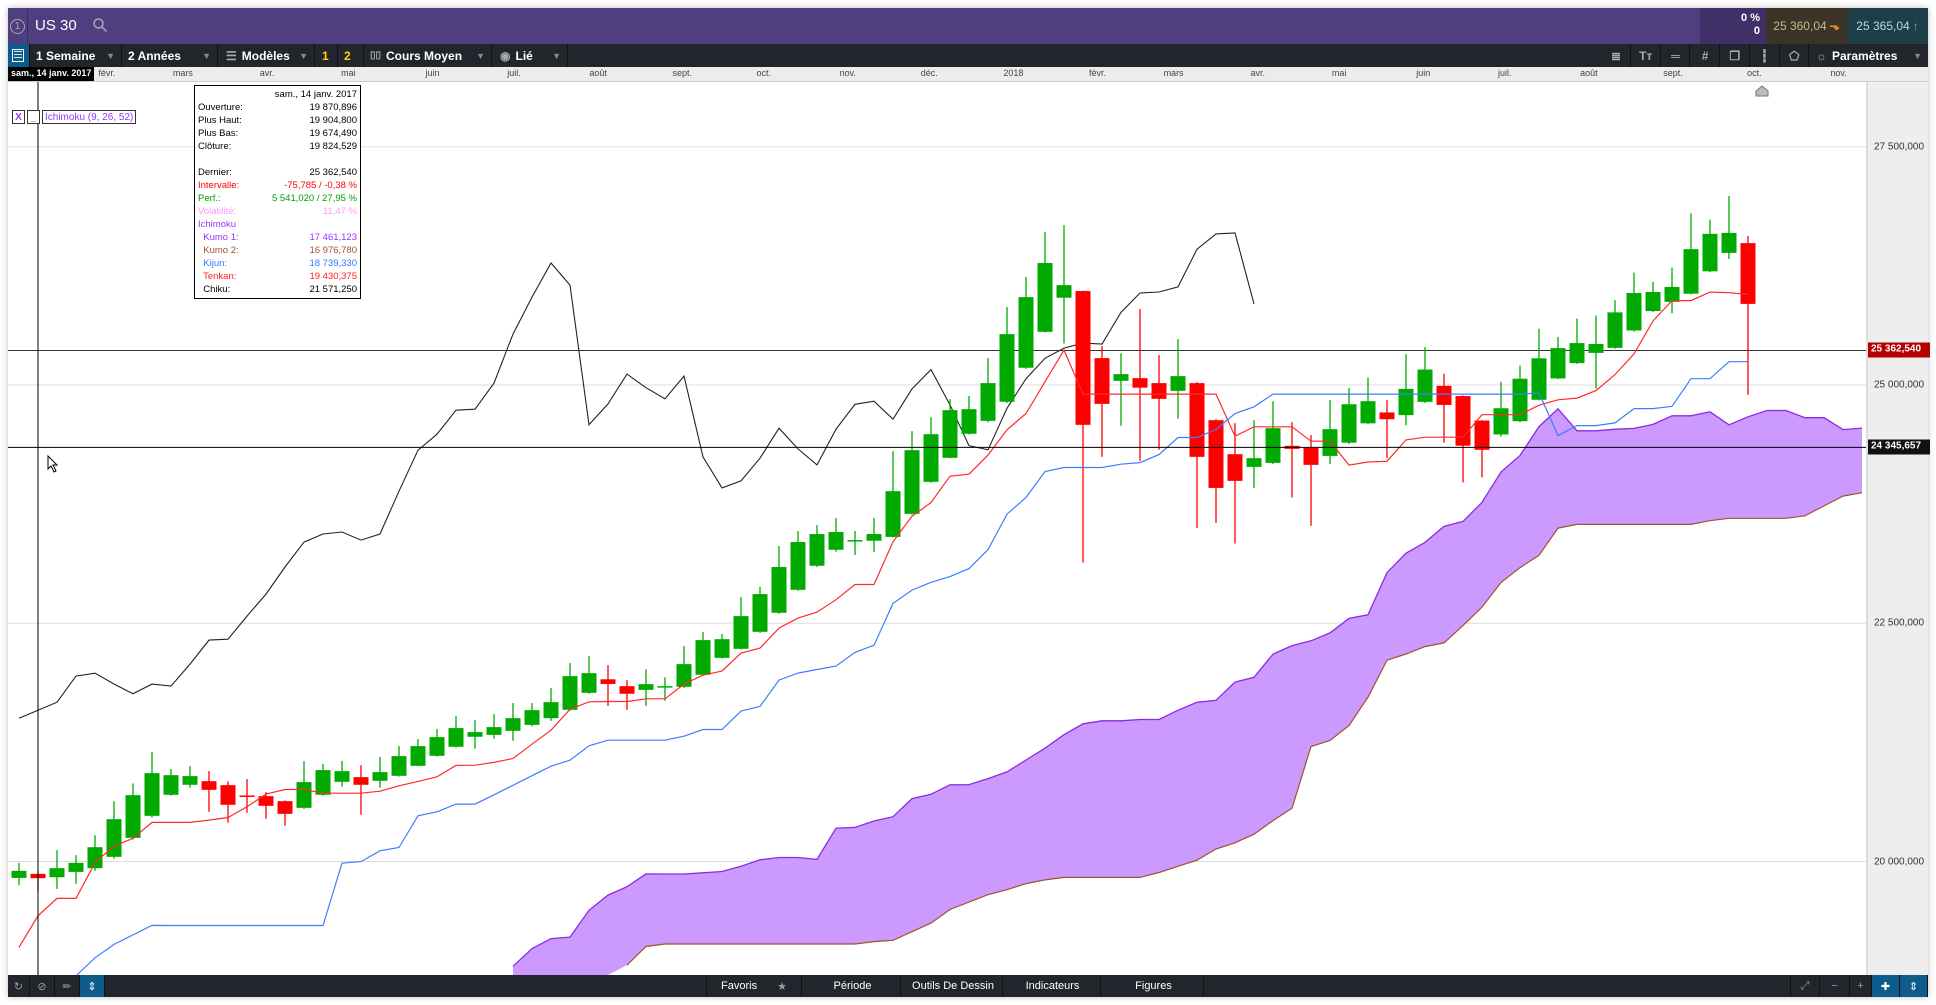 The height and width of the screenshot is (1005, 1936). I want to click on range-dropdown: 2 Années ▼, so click(170, 55).